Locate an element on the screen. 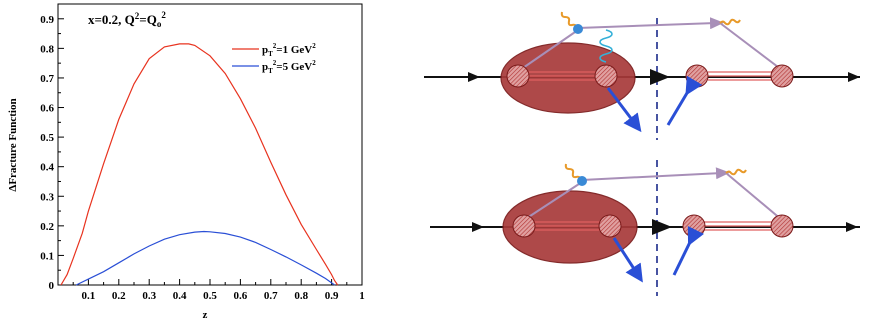  legend-label-series-2: pT2=5 GeV2 is located at coordinates (289, 67).